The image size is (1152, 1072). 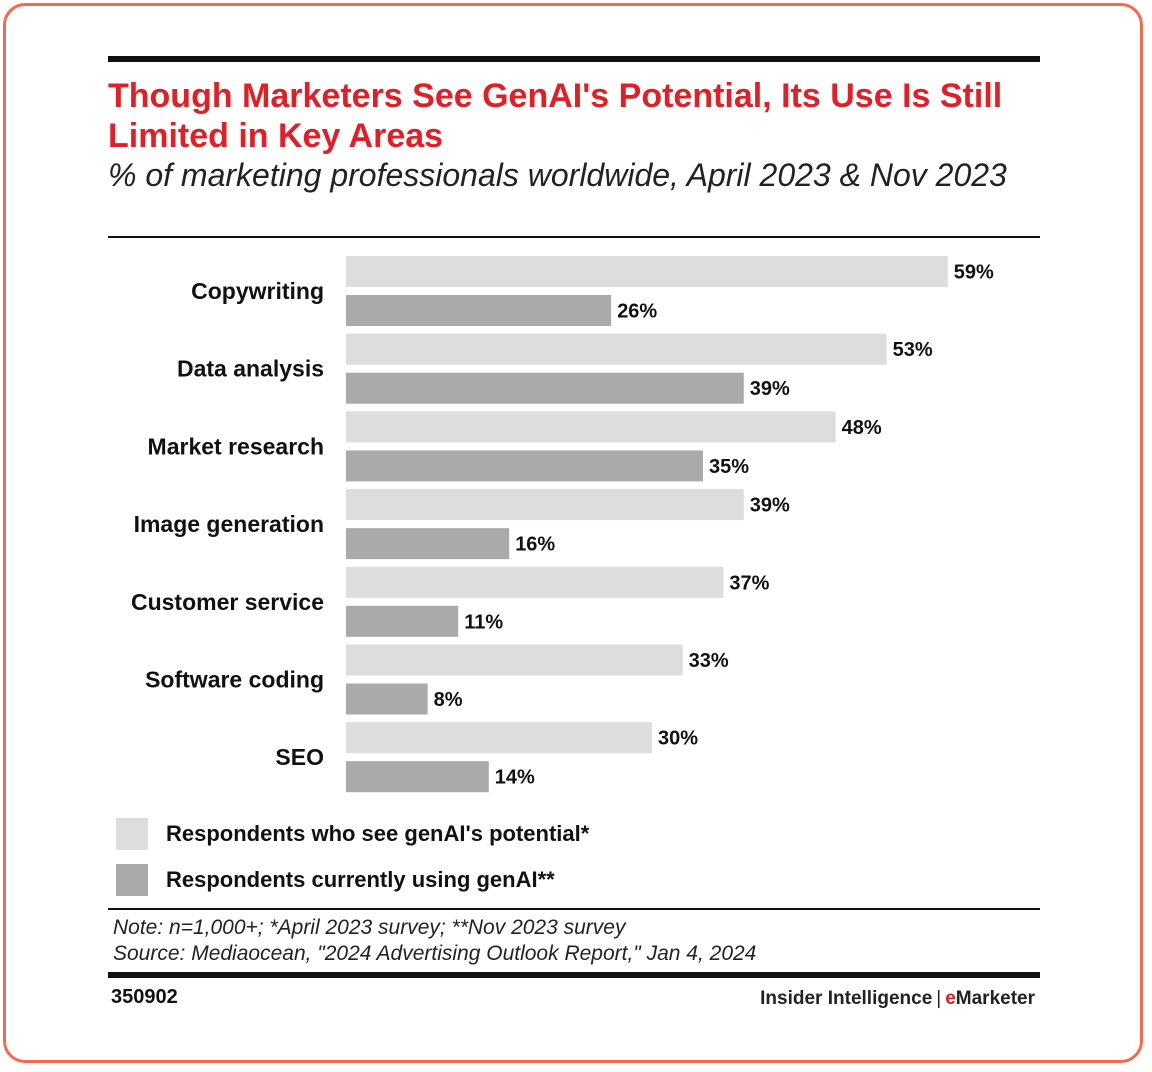 I want to click on data-label-image-generation-series-2: 16%, so click(x=535, y=545).